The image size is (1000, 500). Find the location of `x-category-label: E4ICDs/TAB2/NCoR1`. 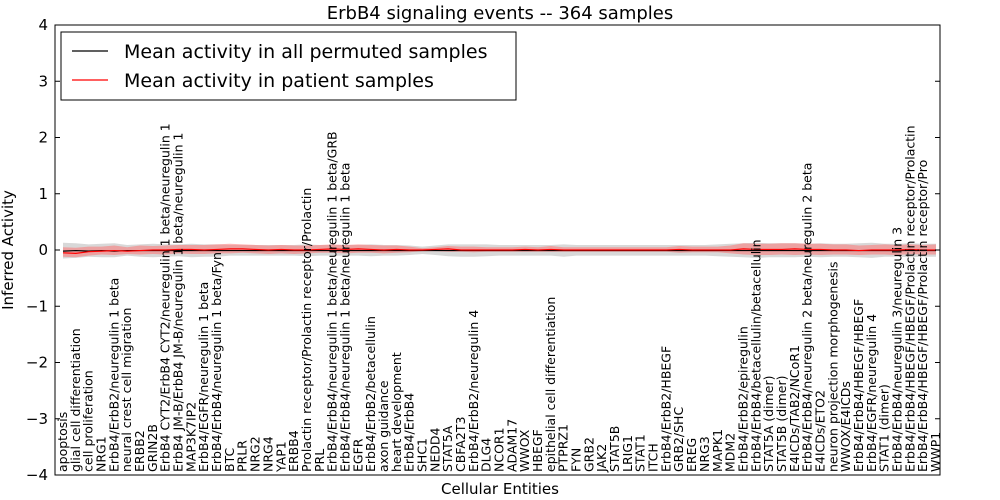

x-category-label: E4ICDs/TAB2/NCoR1 is located at coordinates (794, 408).